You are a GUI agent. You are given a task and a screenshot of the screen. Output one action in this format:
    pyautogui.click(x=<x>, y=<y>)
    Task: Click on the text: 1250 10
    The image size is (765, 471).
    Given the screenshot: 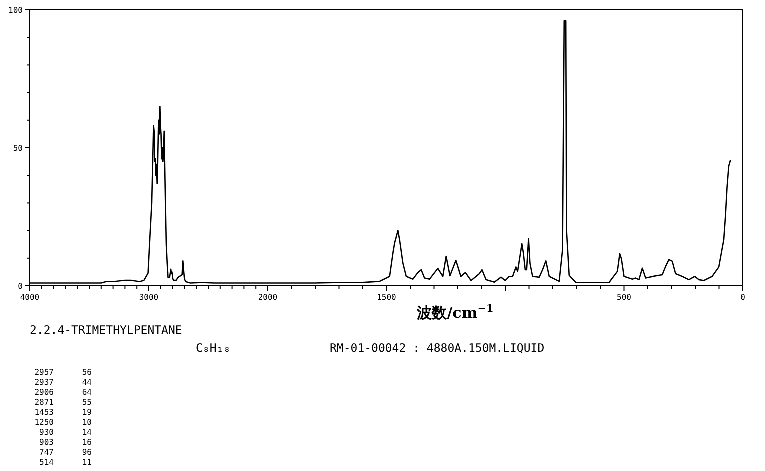 What is the action you would take?
    pyautogui.click(x=63, y=422)
    